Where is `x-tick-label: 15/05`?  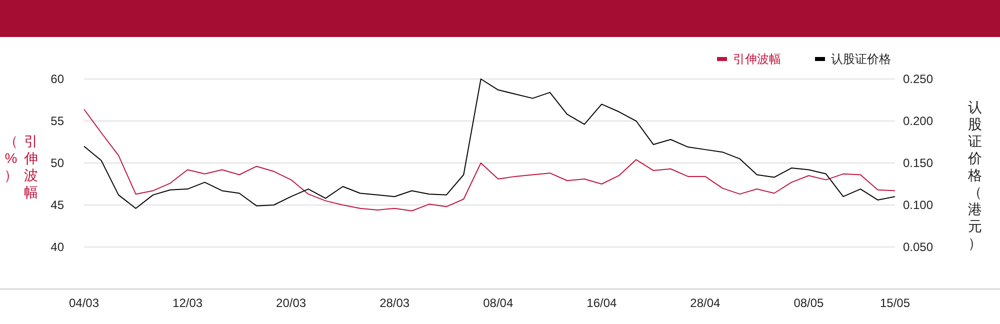 x-tick-label: 15/05 is located at coordinates (895, 303).